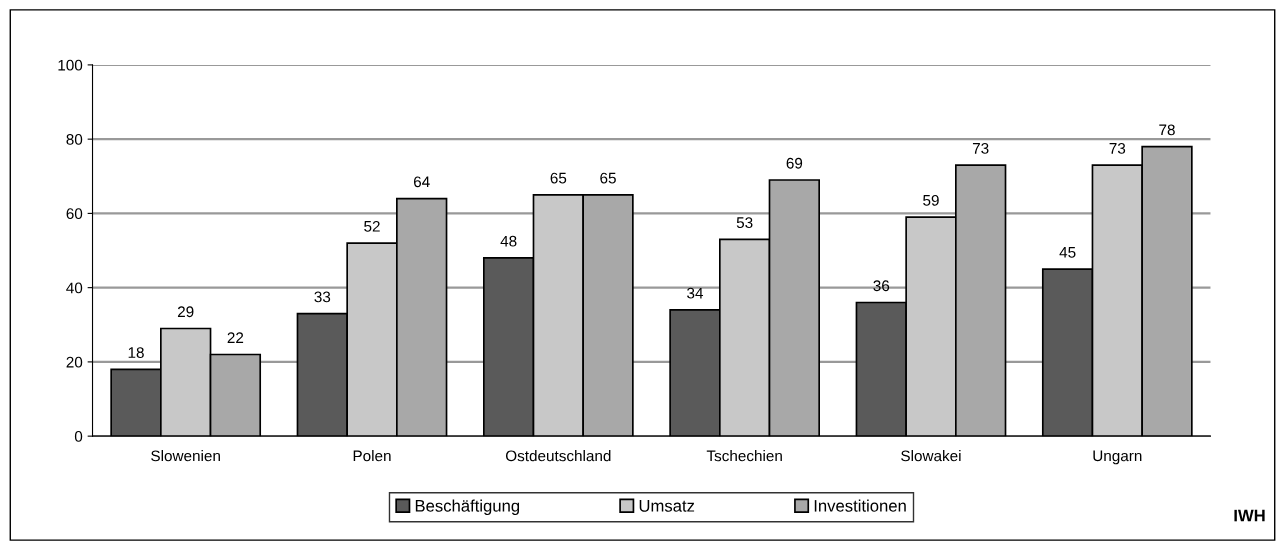 This screenshot has width=1285, height=550. Describe the element at coordinates (372, 456) in the screenshot. I see `x-tick-label: Polen` at that location.